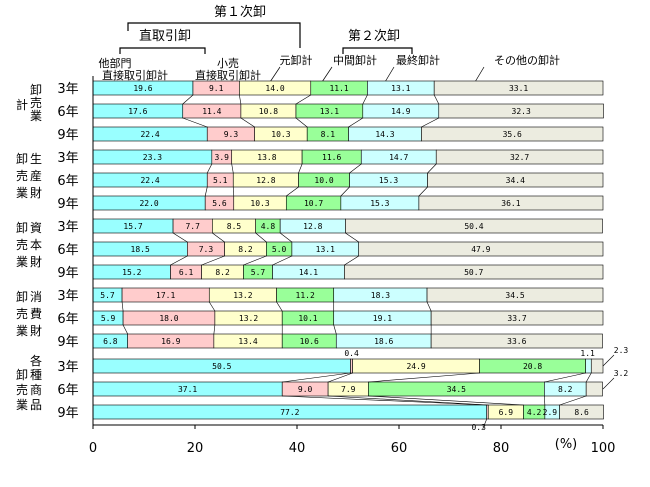 The width and height of the screenshot is (650, 487). Describe the element at coordinates (234, 226) in the screenshot. I see `data-label: 8.5` at that location.